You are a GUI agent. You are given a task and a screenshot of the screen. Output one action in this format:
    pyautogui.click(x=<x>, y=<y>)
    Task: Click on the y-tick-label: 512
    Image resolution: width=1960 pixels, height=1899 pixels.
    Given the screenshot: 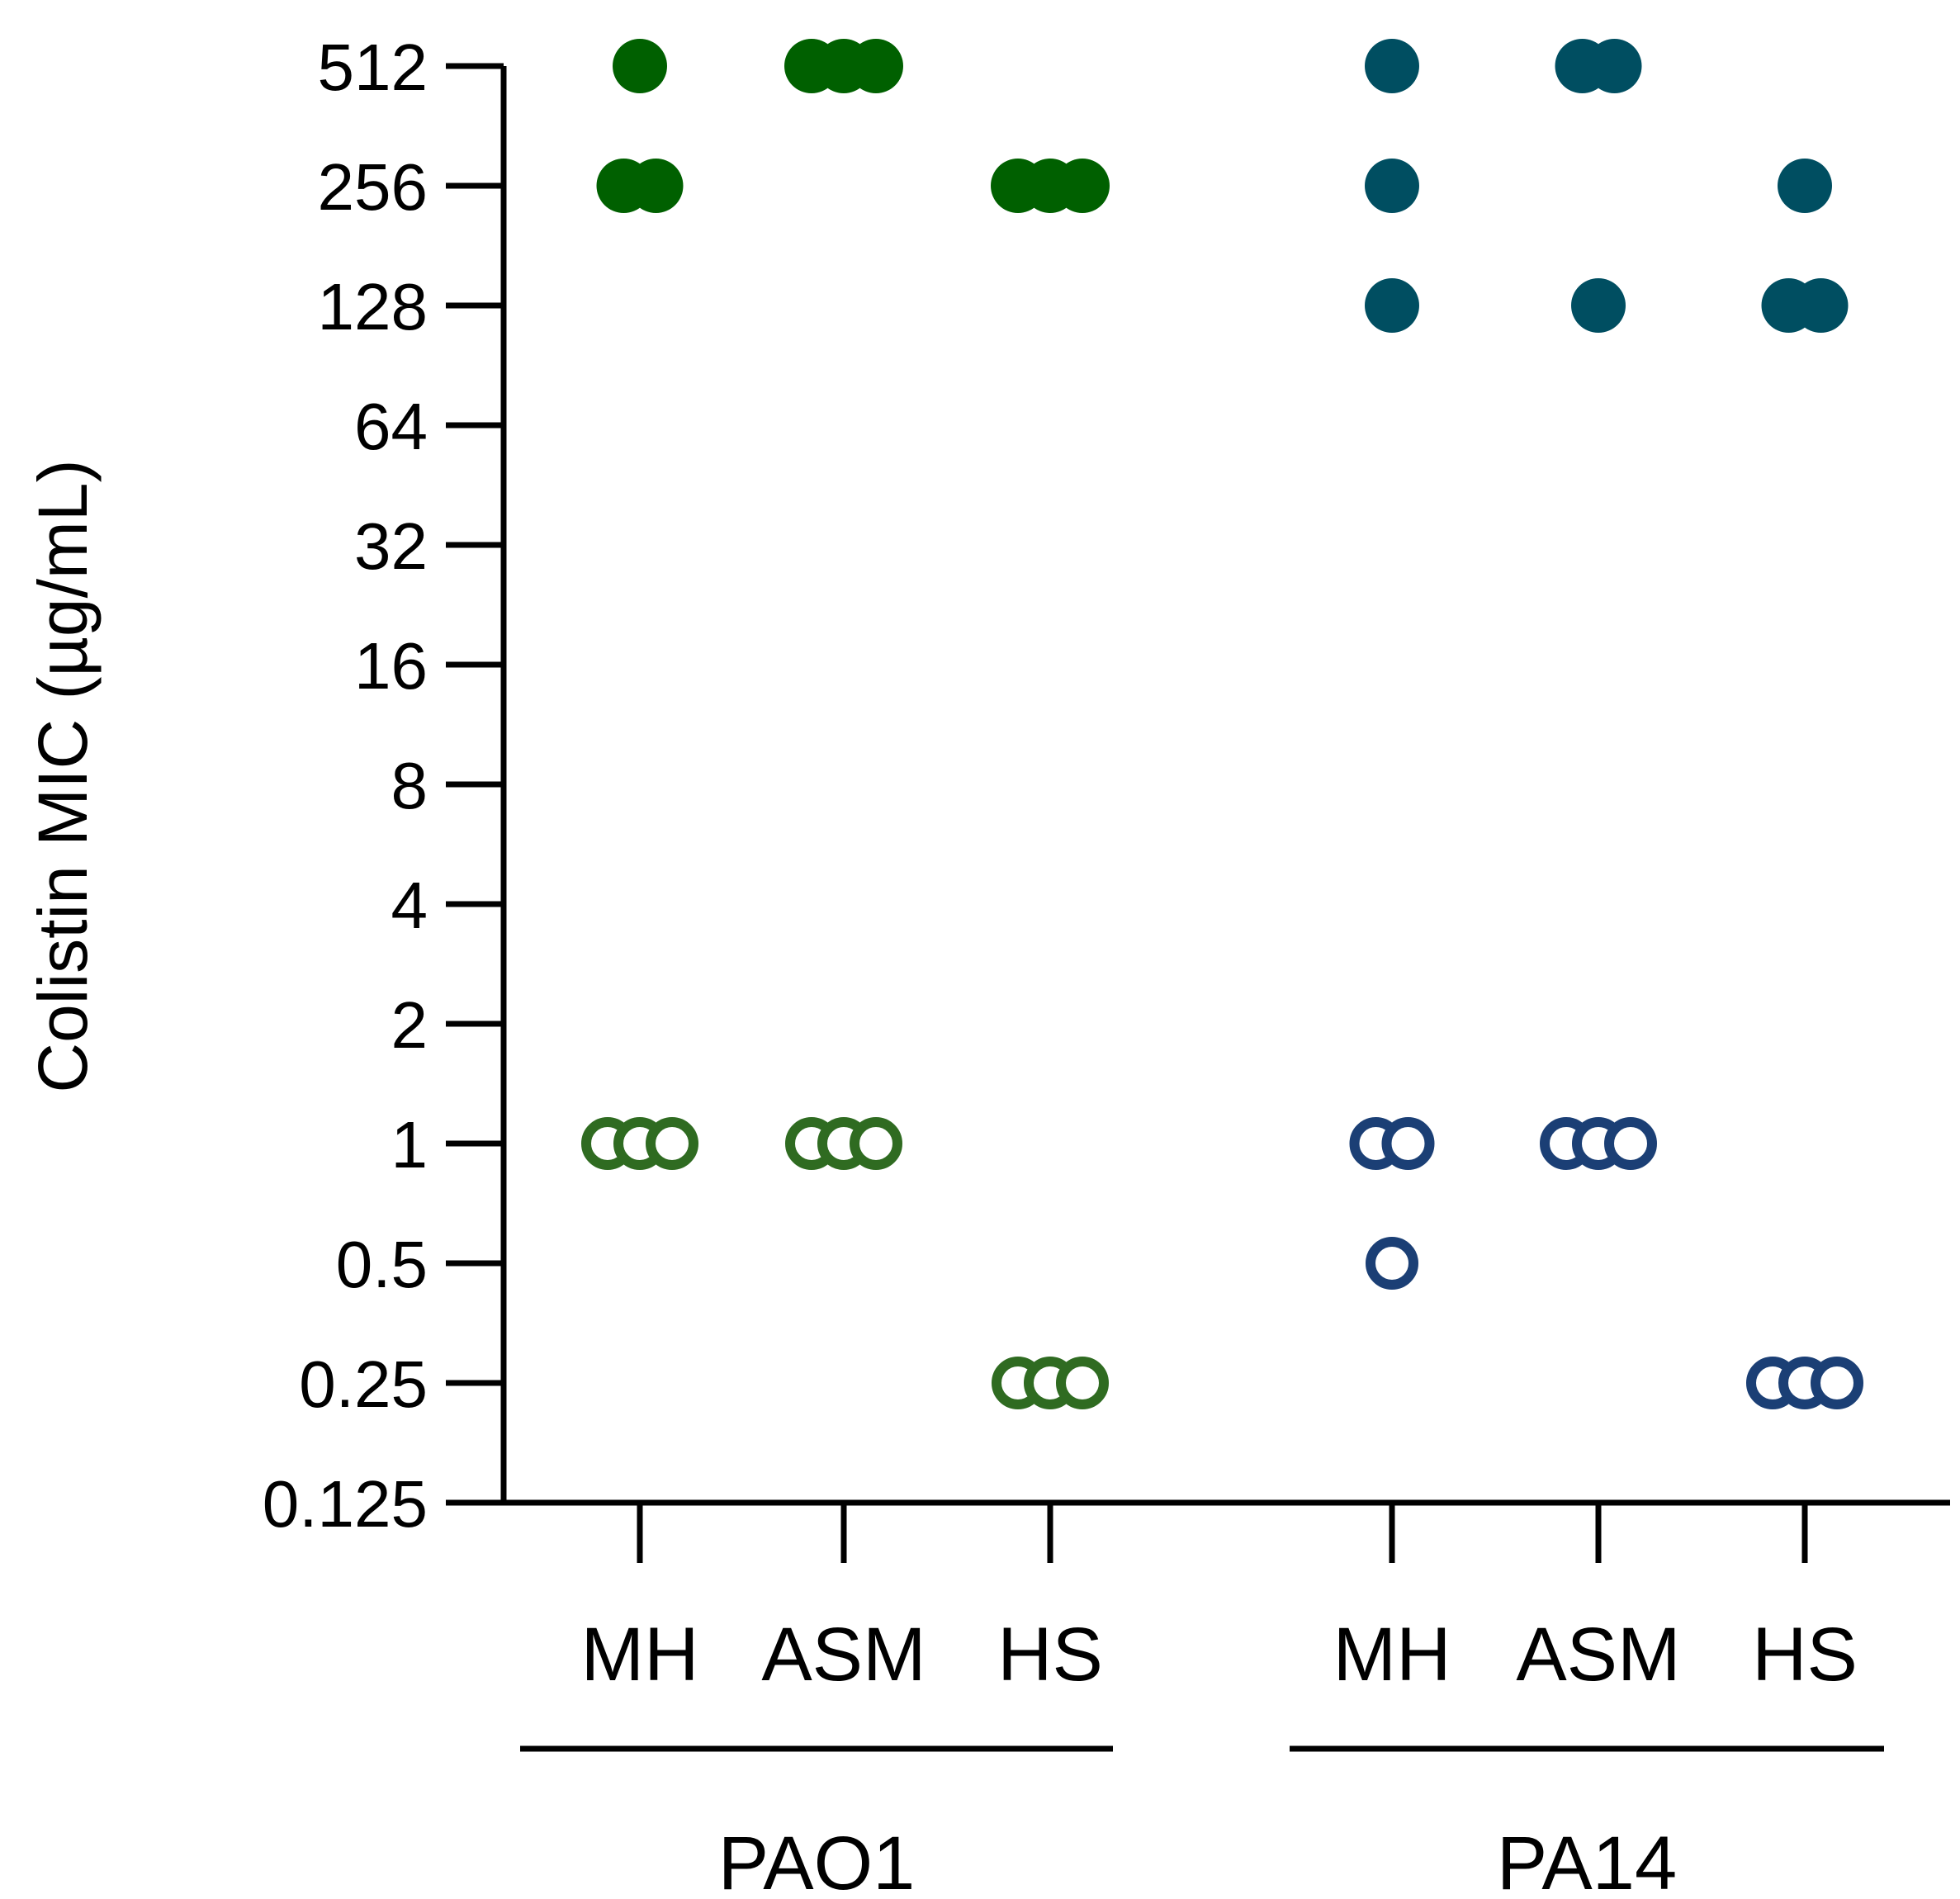 What is the action you would take?
    pyautogui.click(x=373, y=67)
    